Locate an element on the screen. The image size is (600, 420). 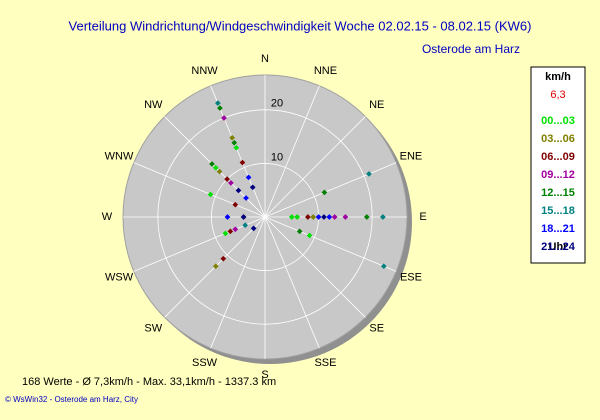
legend-entry: 21...24 is located at coordinates (558, 247).